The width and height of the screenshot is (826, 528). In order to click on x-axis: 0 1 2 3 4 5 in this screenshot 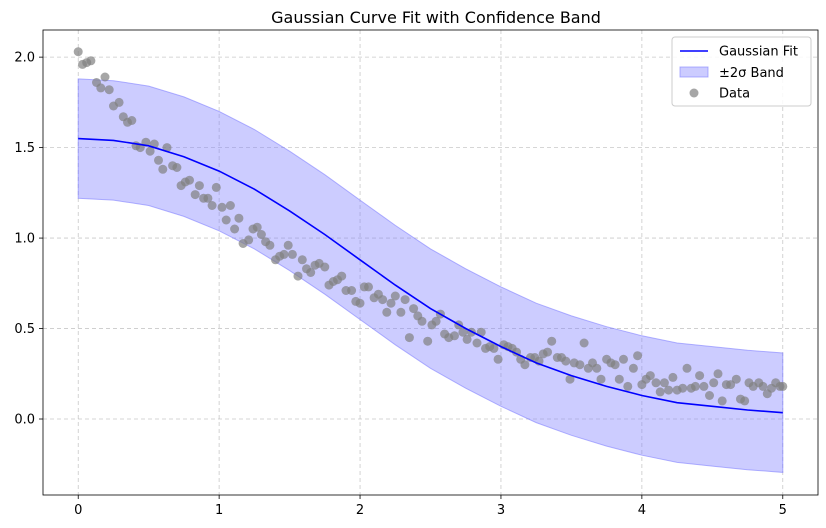, I will do `click(430, 506)`.